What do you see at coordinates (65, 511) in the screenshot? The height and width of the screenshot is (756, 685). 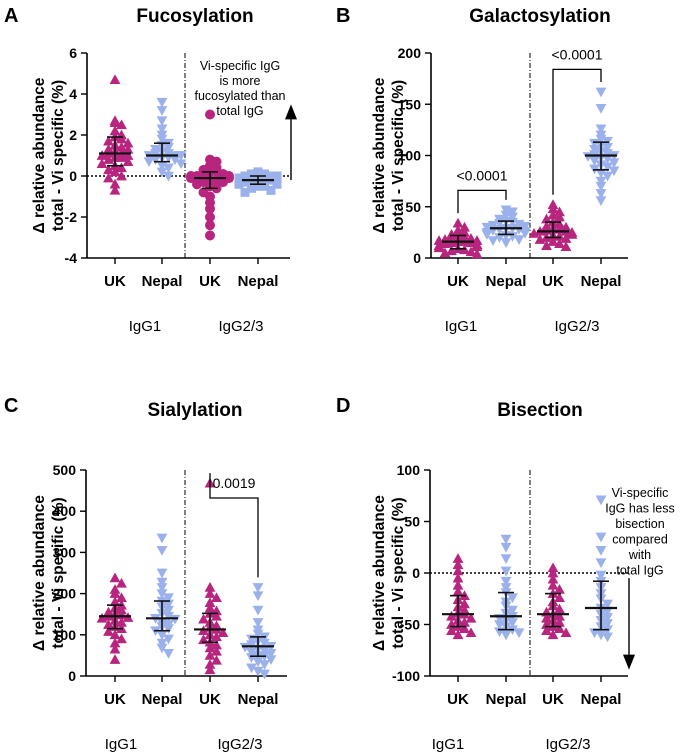 I see `y-tick-label: 400` at bounding box center [65, 511].